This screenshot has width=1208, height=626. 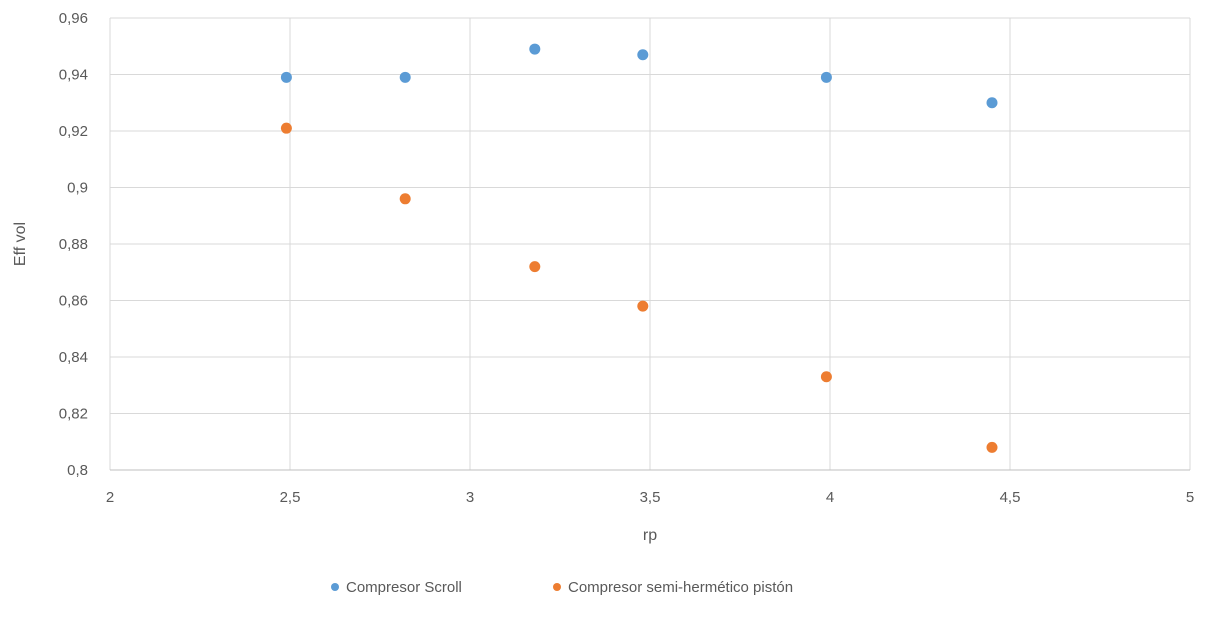 I want to click on x-tick-label: 4,5, so click(x=1010, y=497).